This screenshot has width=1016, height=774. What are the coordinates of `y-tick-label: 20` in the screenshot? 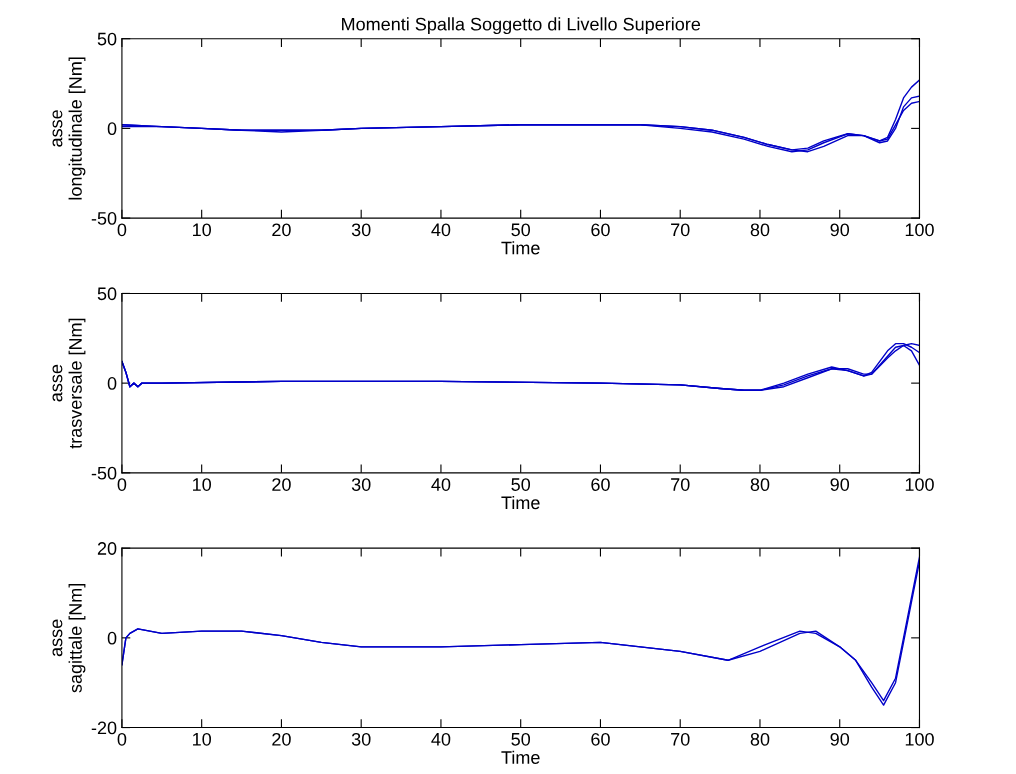 It's located at (107, 548).